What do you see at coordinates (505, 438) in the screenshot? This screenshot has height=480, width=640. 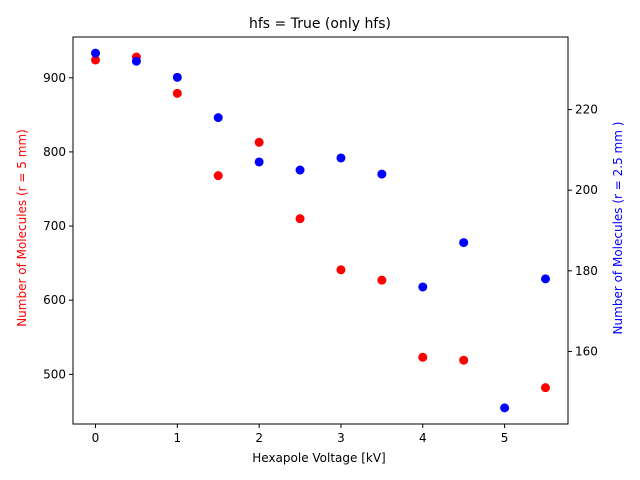 I see `x-tick-label: 5` at bounding box center [505, 438].